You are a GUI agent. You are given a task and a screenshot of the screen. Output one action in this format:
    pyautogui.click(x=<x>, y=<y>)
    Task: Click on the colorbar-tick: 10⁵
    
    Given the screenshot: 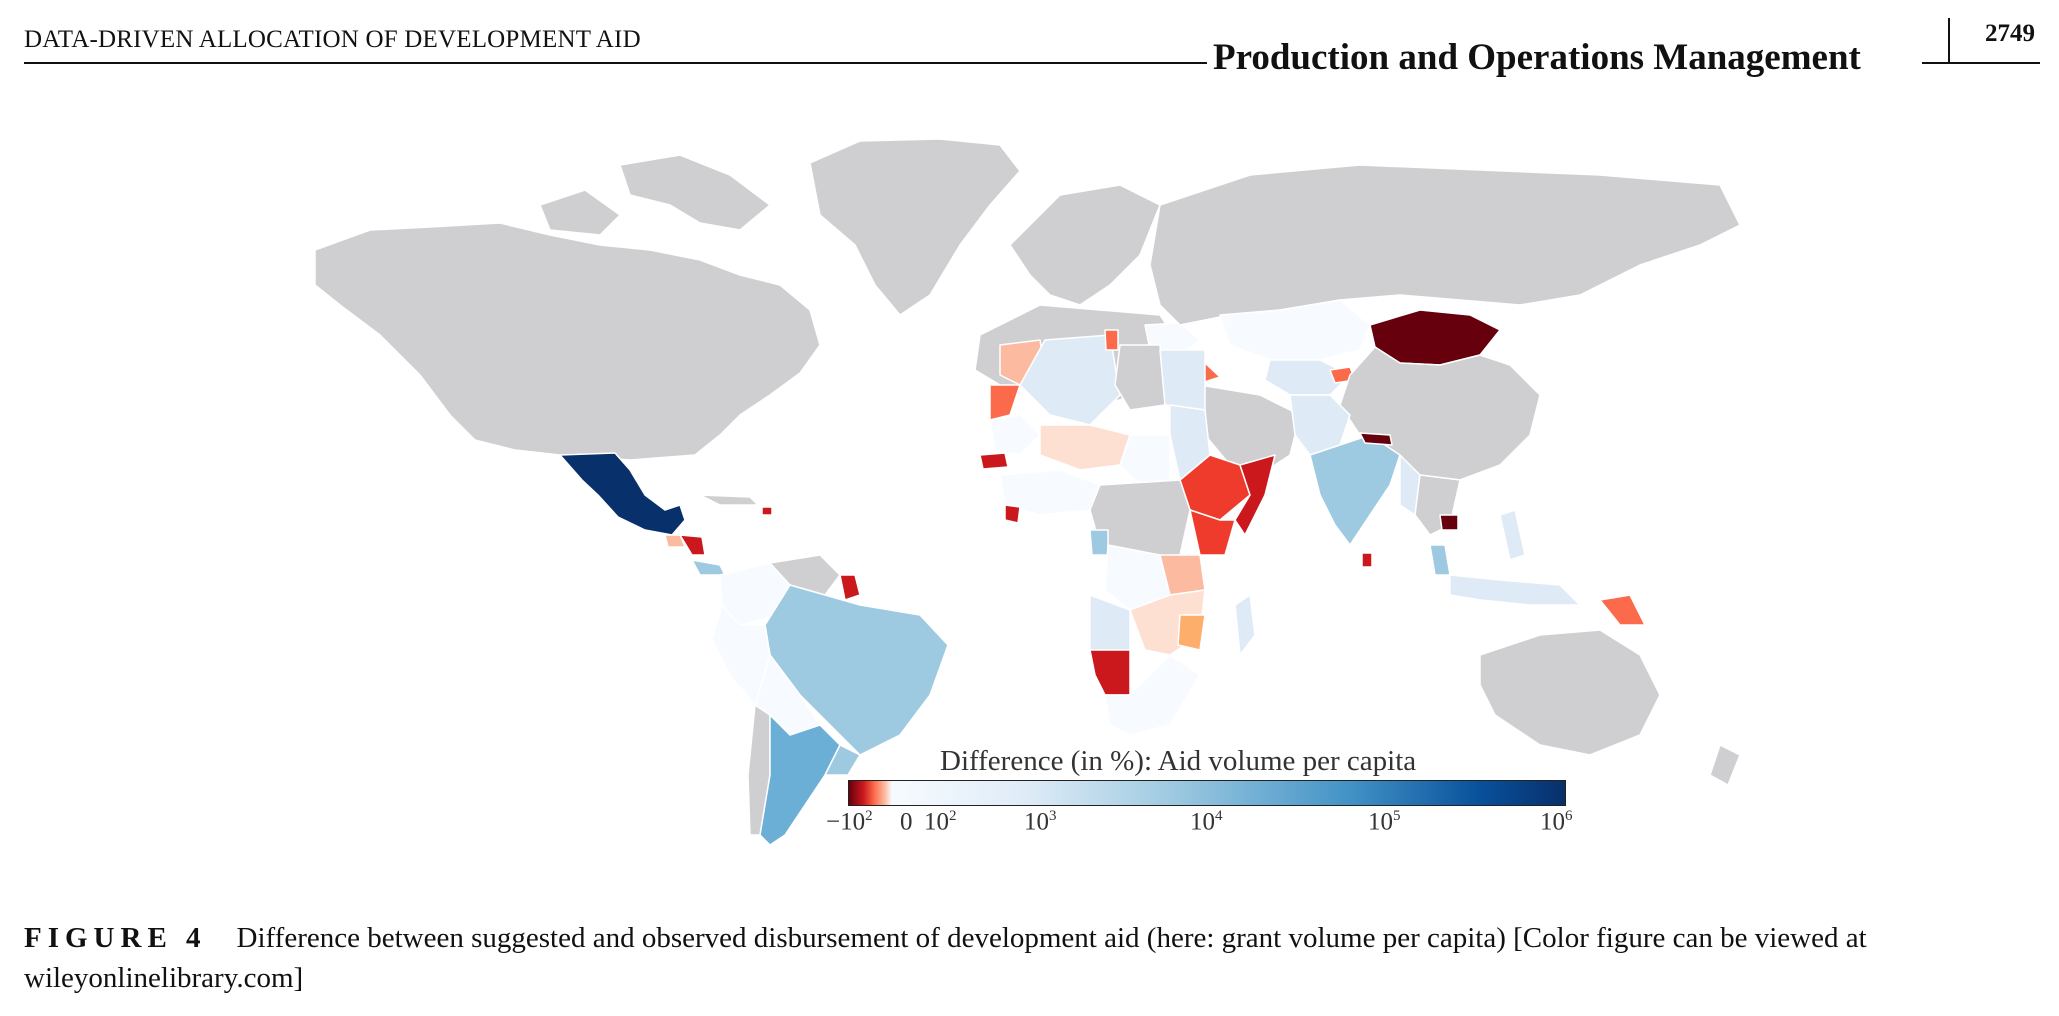 What is the action you would take?
    pyautogui.click(x=1384, y=822)
    